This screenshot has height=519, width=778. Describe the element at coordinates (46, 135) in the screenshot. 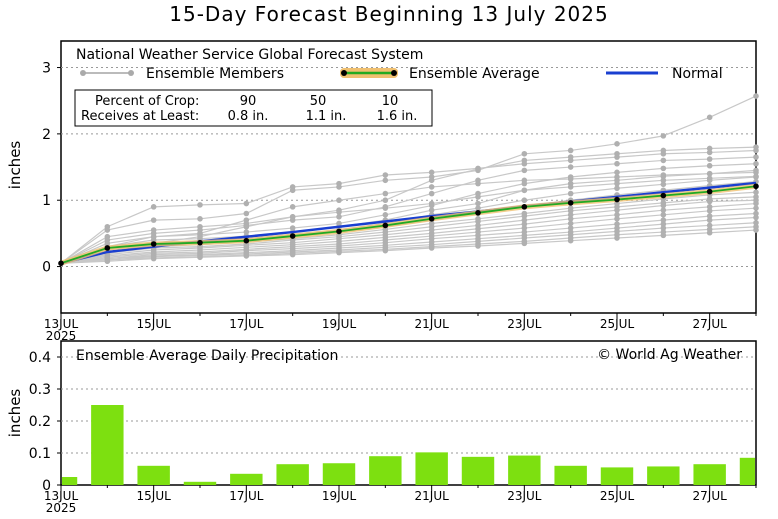

I see `top-y-tick-label: 2` at that location.